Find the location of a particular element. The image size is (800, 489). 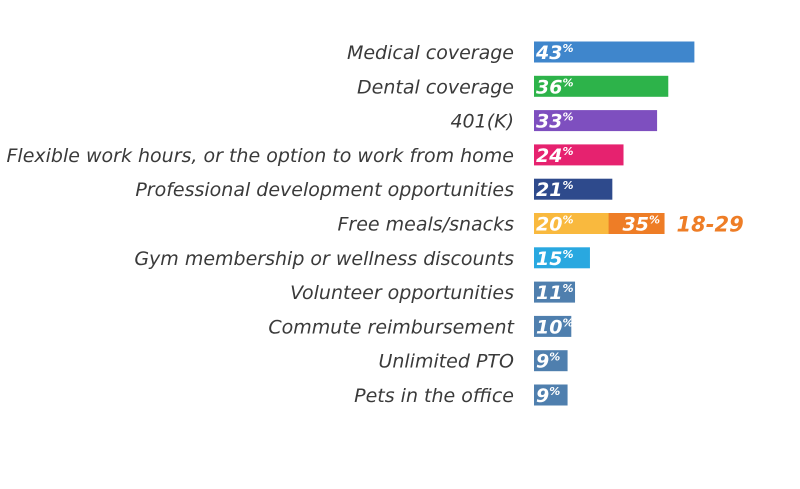

category-label: Gym membership or wellness discounts is located at coordinates (324, 259).